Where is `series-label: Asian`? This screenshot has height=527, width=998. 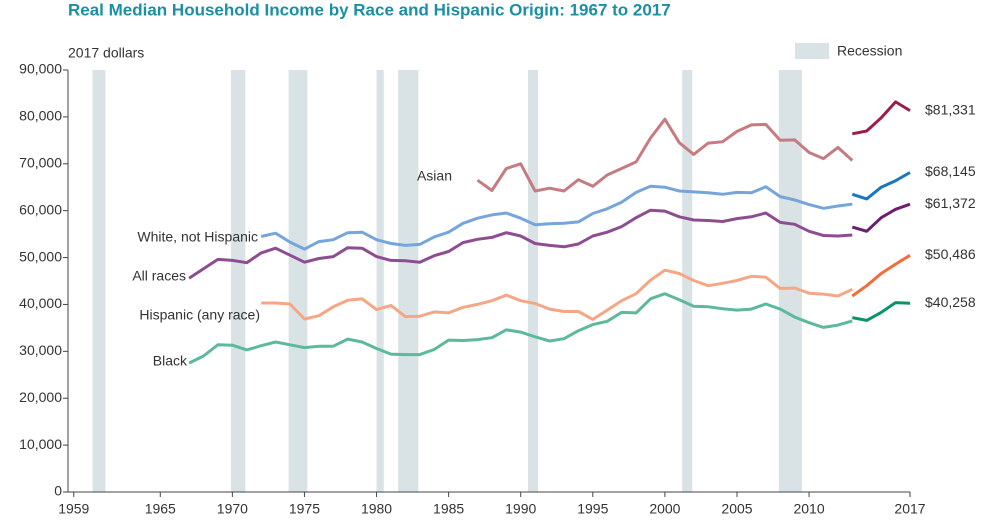 series-label: Asian is located at coordinates (434, 176).